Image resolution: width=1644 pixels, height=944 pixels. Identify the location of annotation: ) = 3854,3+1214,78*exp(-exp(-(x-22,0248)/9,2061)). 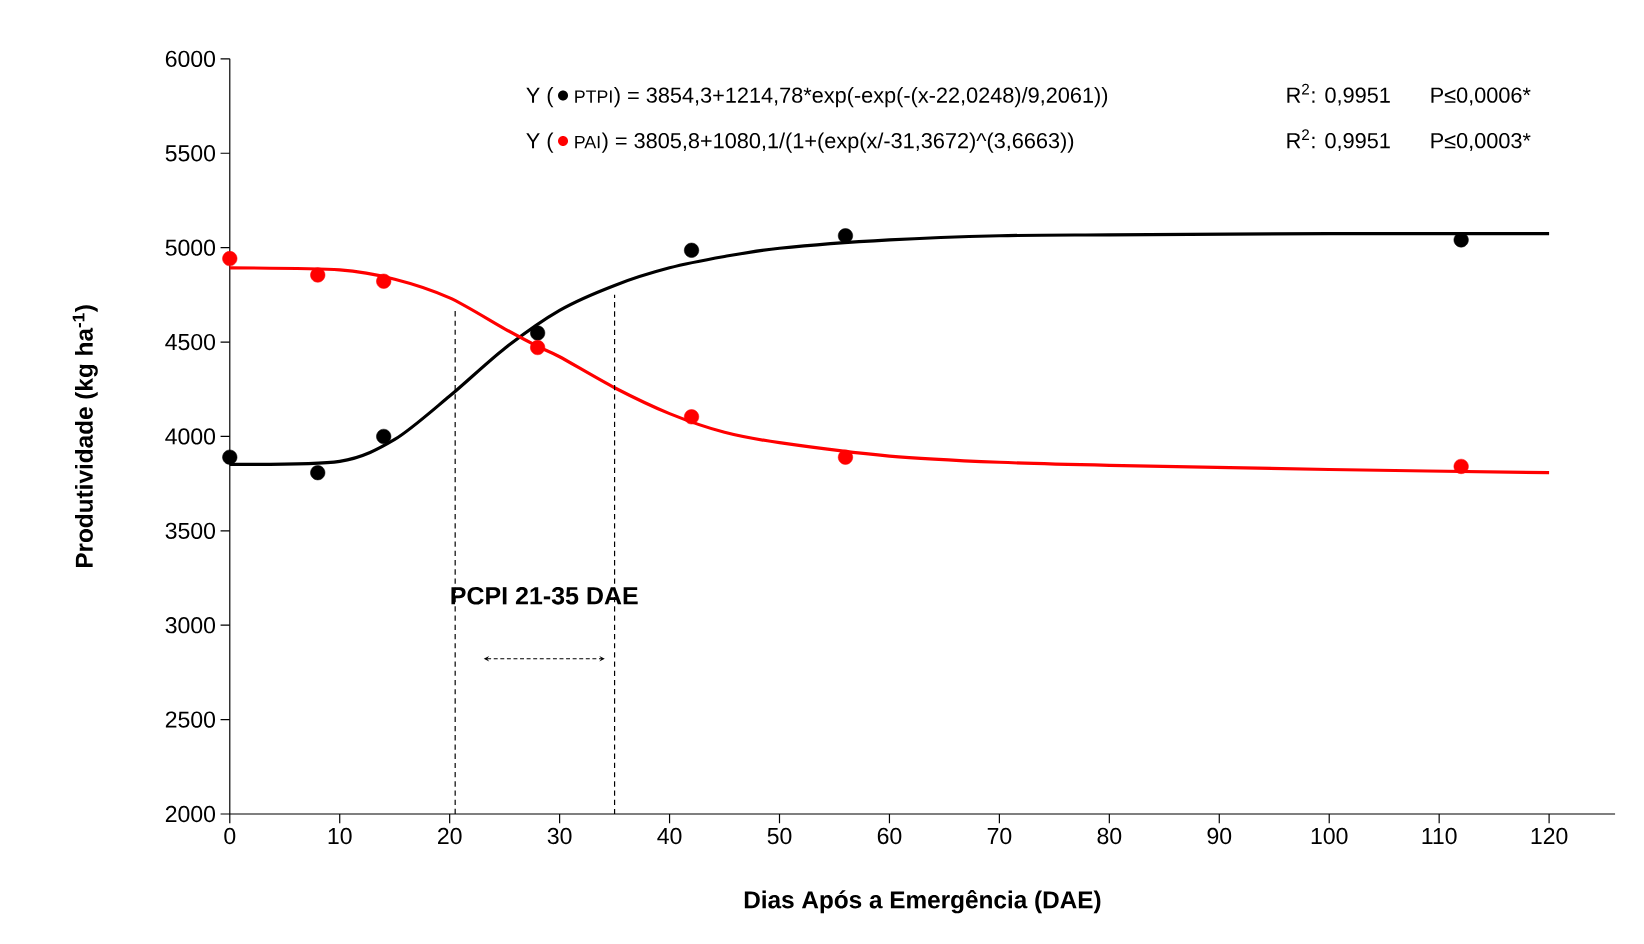
(860, 97).